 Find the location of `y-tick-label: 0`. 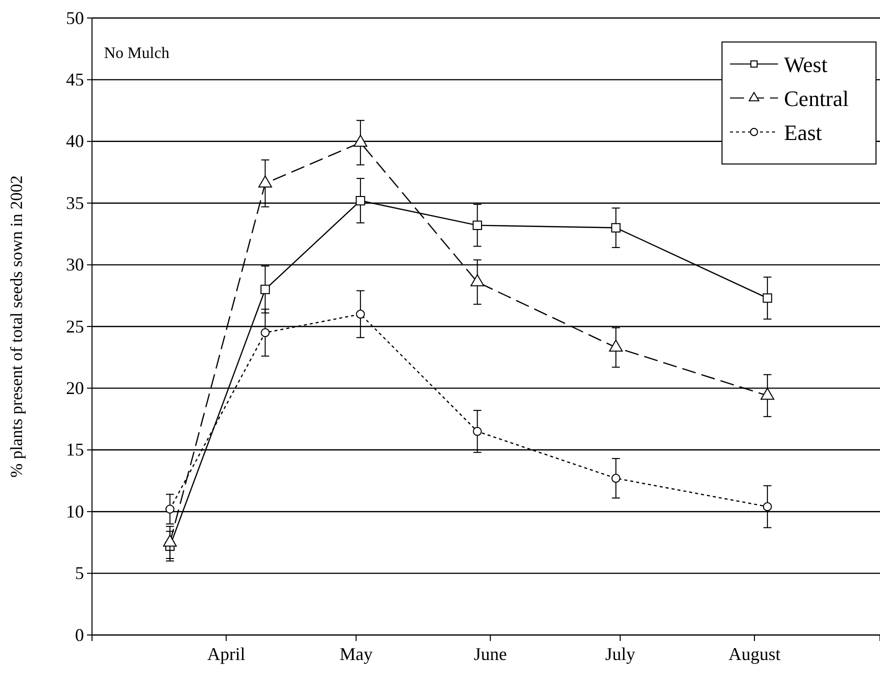

y-tick-label: 0 is located at coordinates (79, 634).